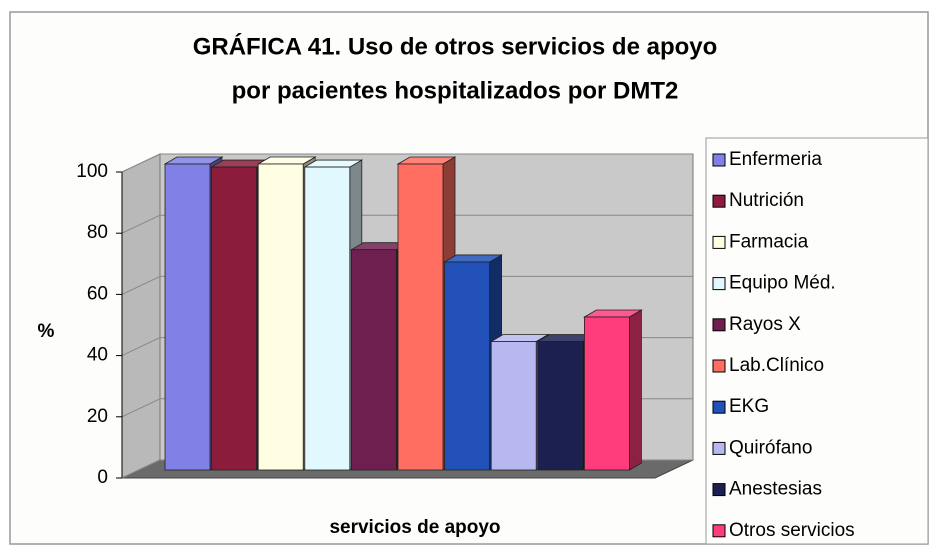 The height and width of the screenshot is (560, 936). Describe the element at coordinates (141, 316) in the screenshot. I see `side-wall` at that location.